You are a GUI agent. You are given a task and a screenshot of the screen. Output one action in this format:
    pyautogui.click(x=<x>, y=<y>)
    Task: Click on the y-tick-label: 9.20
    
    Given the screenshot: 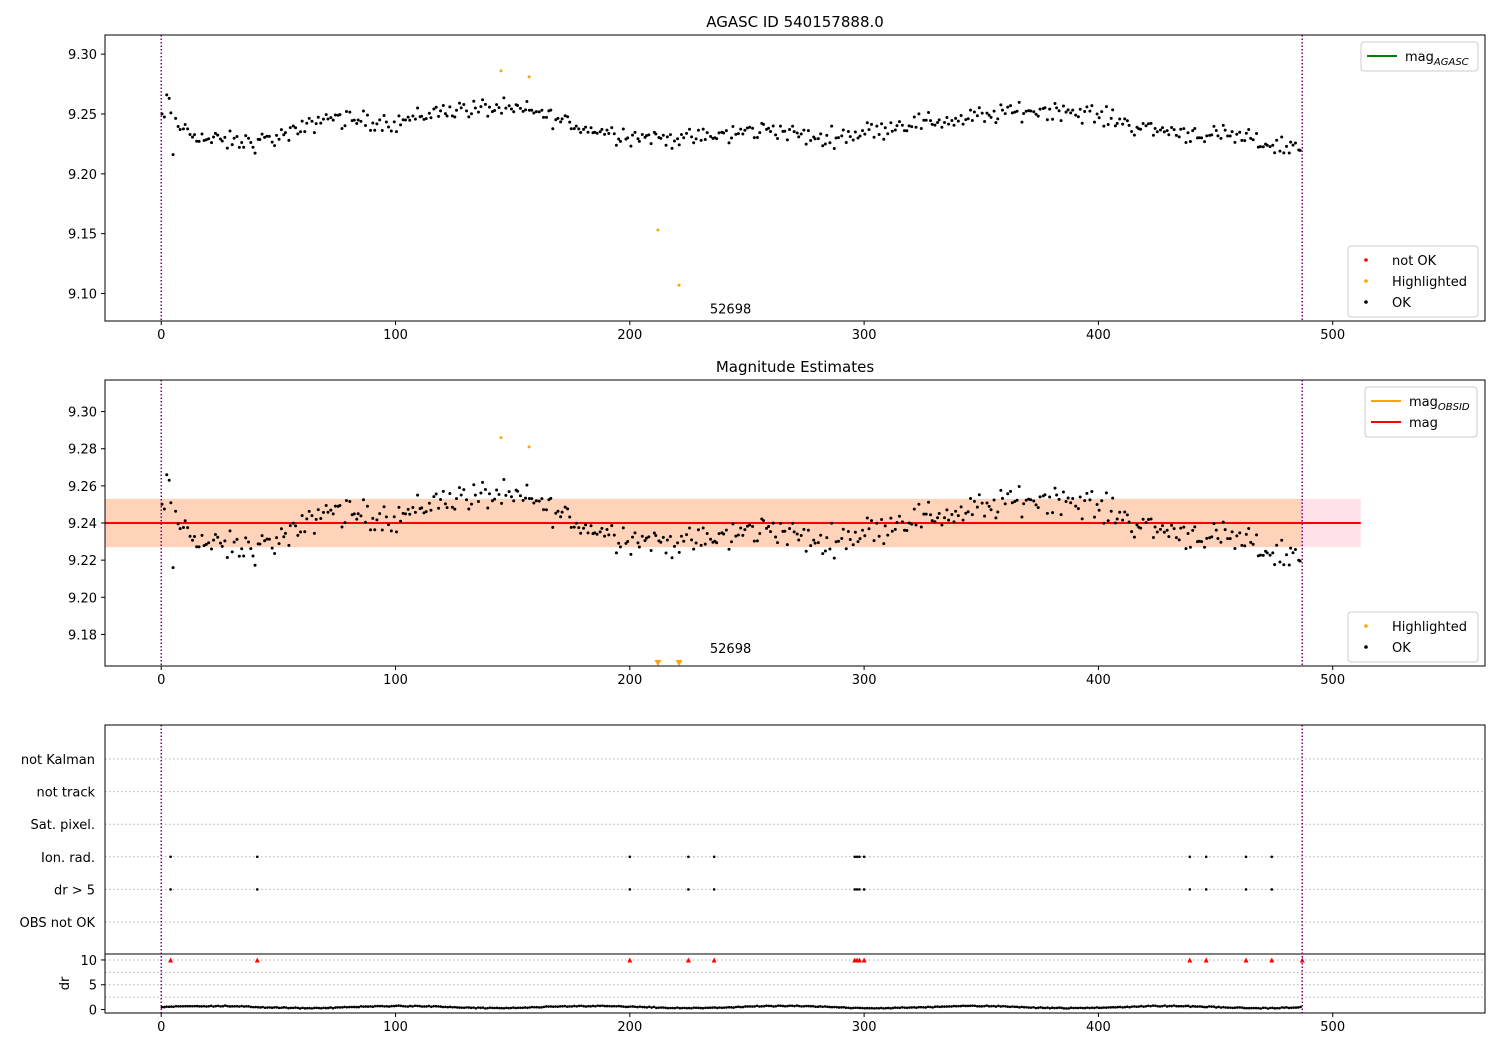 What is the action you would take?
    pyautogui.click(x=82, y=598)
    